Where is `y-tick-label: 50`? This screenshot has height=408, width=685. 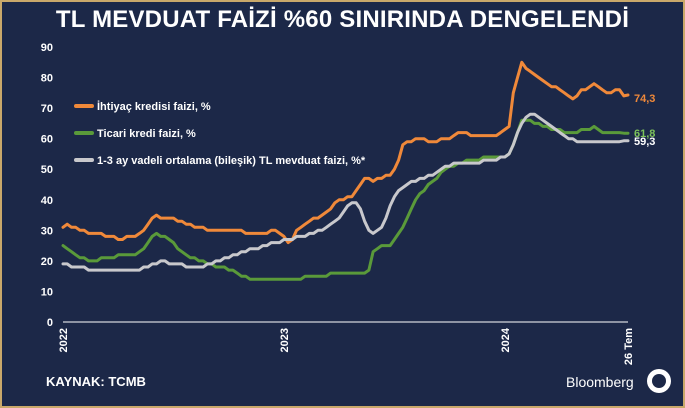
y-tick-label: 50 is located at coordinates (47, 170).